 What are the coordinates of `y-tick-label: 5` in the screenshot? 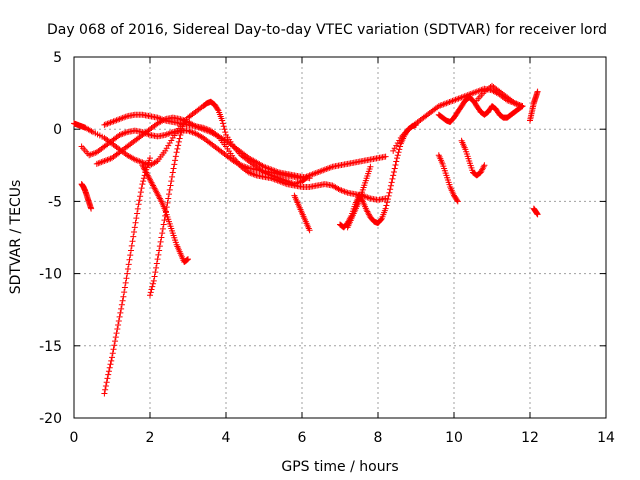 It's located at (57, 58).